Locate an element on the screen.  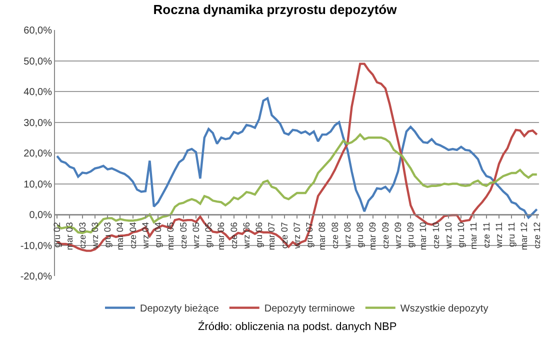
legend-label: Wszystkie depozyty is located at coordinates (444, 309).